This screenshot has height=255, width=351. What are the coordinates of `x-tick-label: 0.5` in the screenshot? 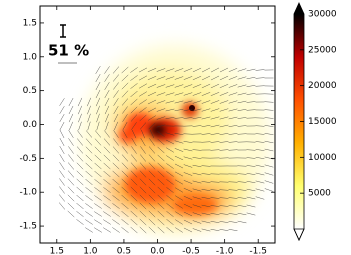 It's located at (124, 251).